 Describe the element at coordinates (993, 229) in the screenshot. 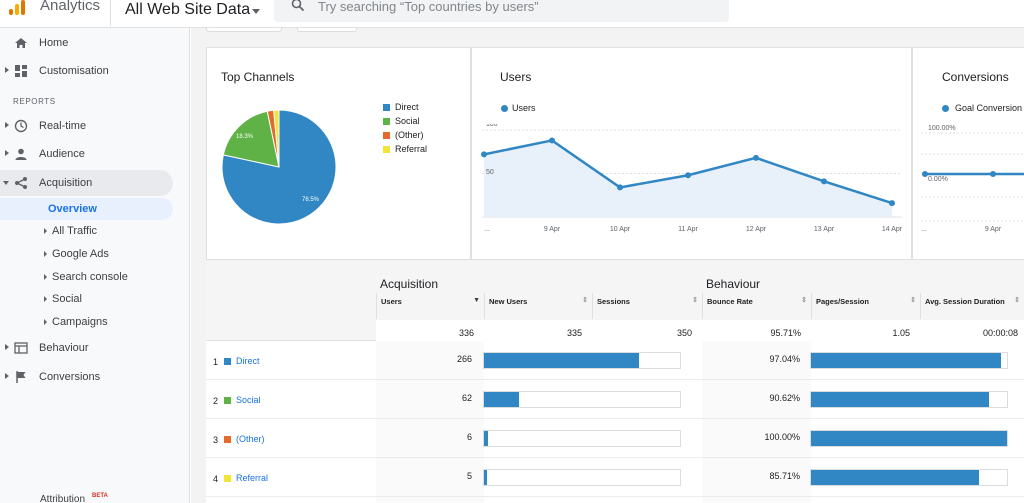

I see `x-tick-label: 9 Apr` at that location.